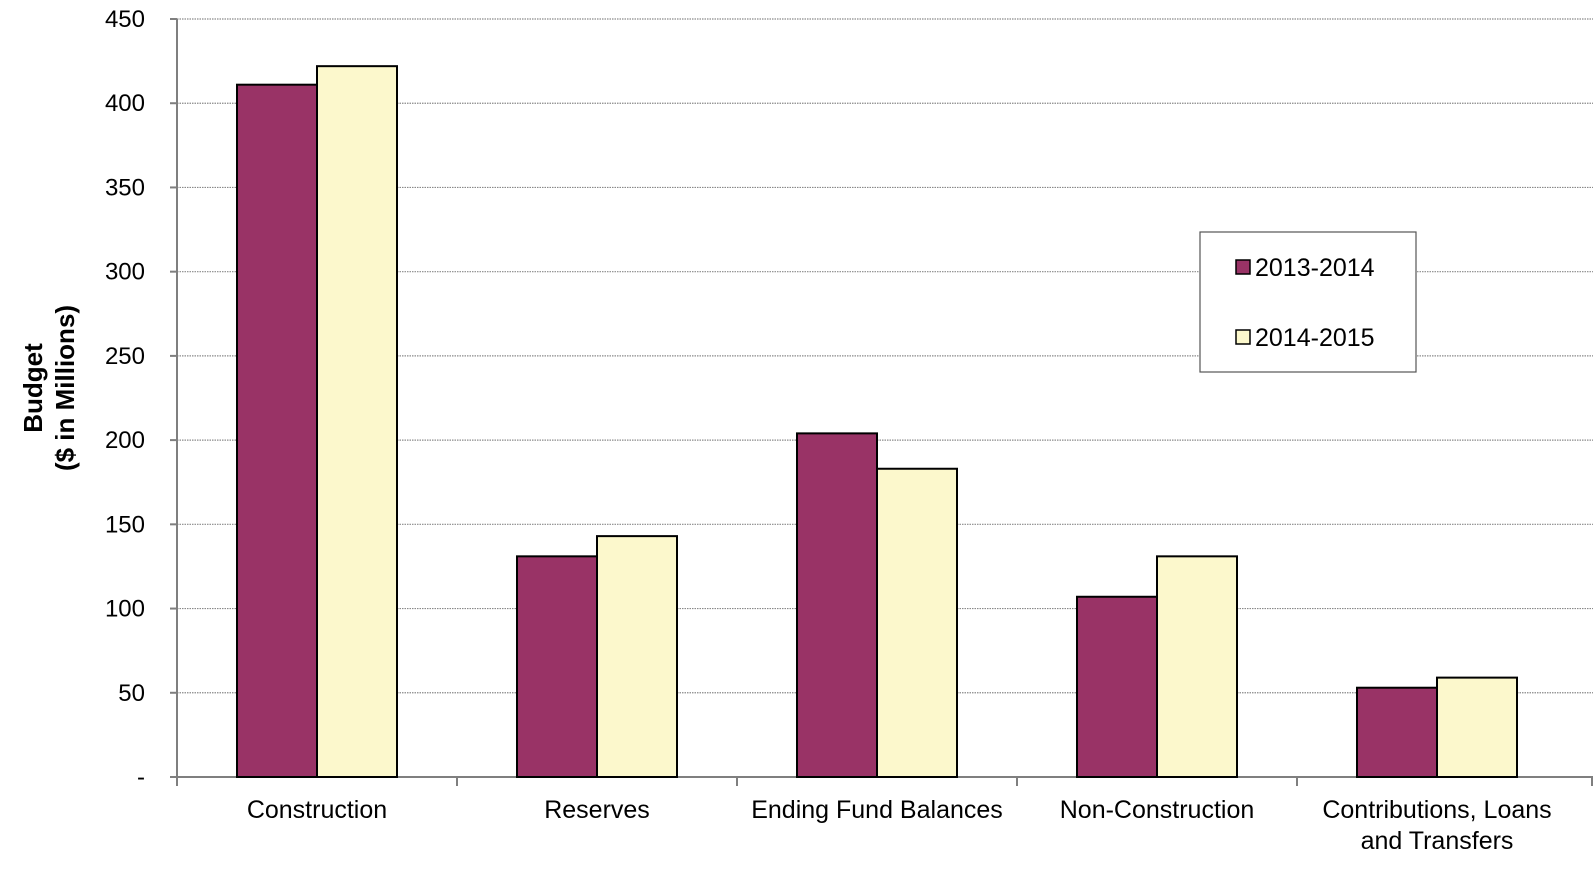 The width and height of the screenshot is (1593, 869). Describe the element at coordinates (557, 666) in the screenshot. I see `bar-2013-2014-reserves` at that location.